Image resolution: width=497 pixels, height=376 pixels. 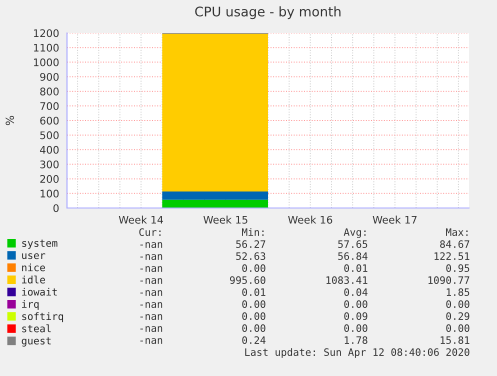 What do you see at coordinates (452, 256) in the screenshot?
I see `text: 122.51` at bounding box center [452, 256].